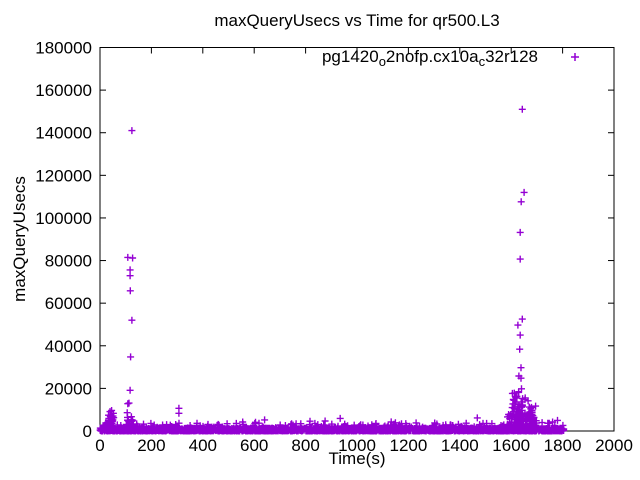 This screenshot has width=640, height=480. Describe the element at coordinates (356, 20) in the screenshot. I see `chart-title: maxQueryUsecs vs Time for qr500.L3` at that location.